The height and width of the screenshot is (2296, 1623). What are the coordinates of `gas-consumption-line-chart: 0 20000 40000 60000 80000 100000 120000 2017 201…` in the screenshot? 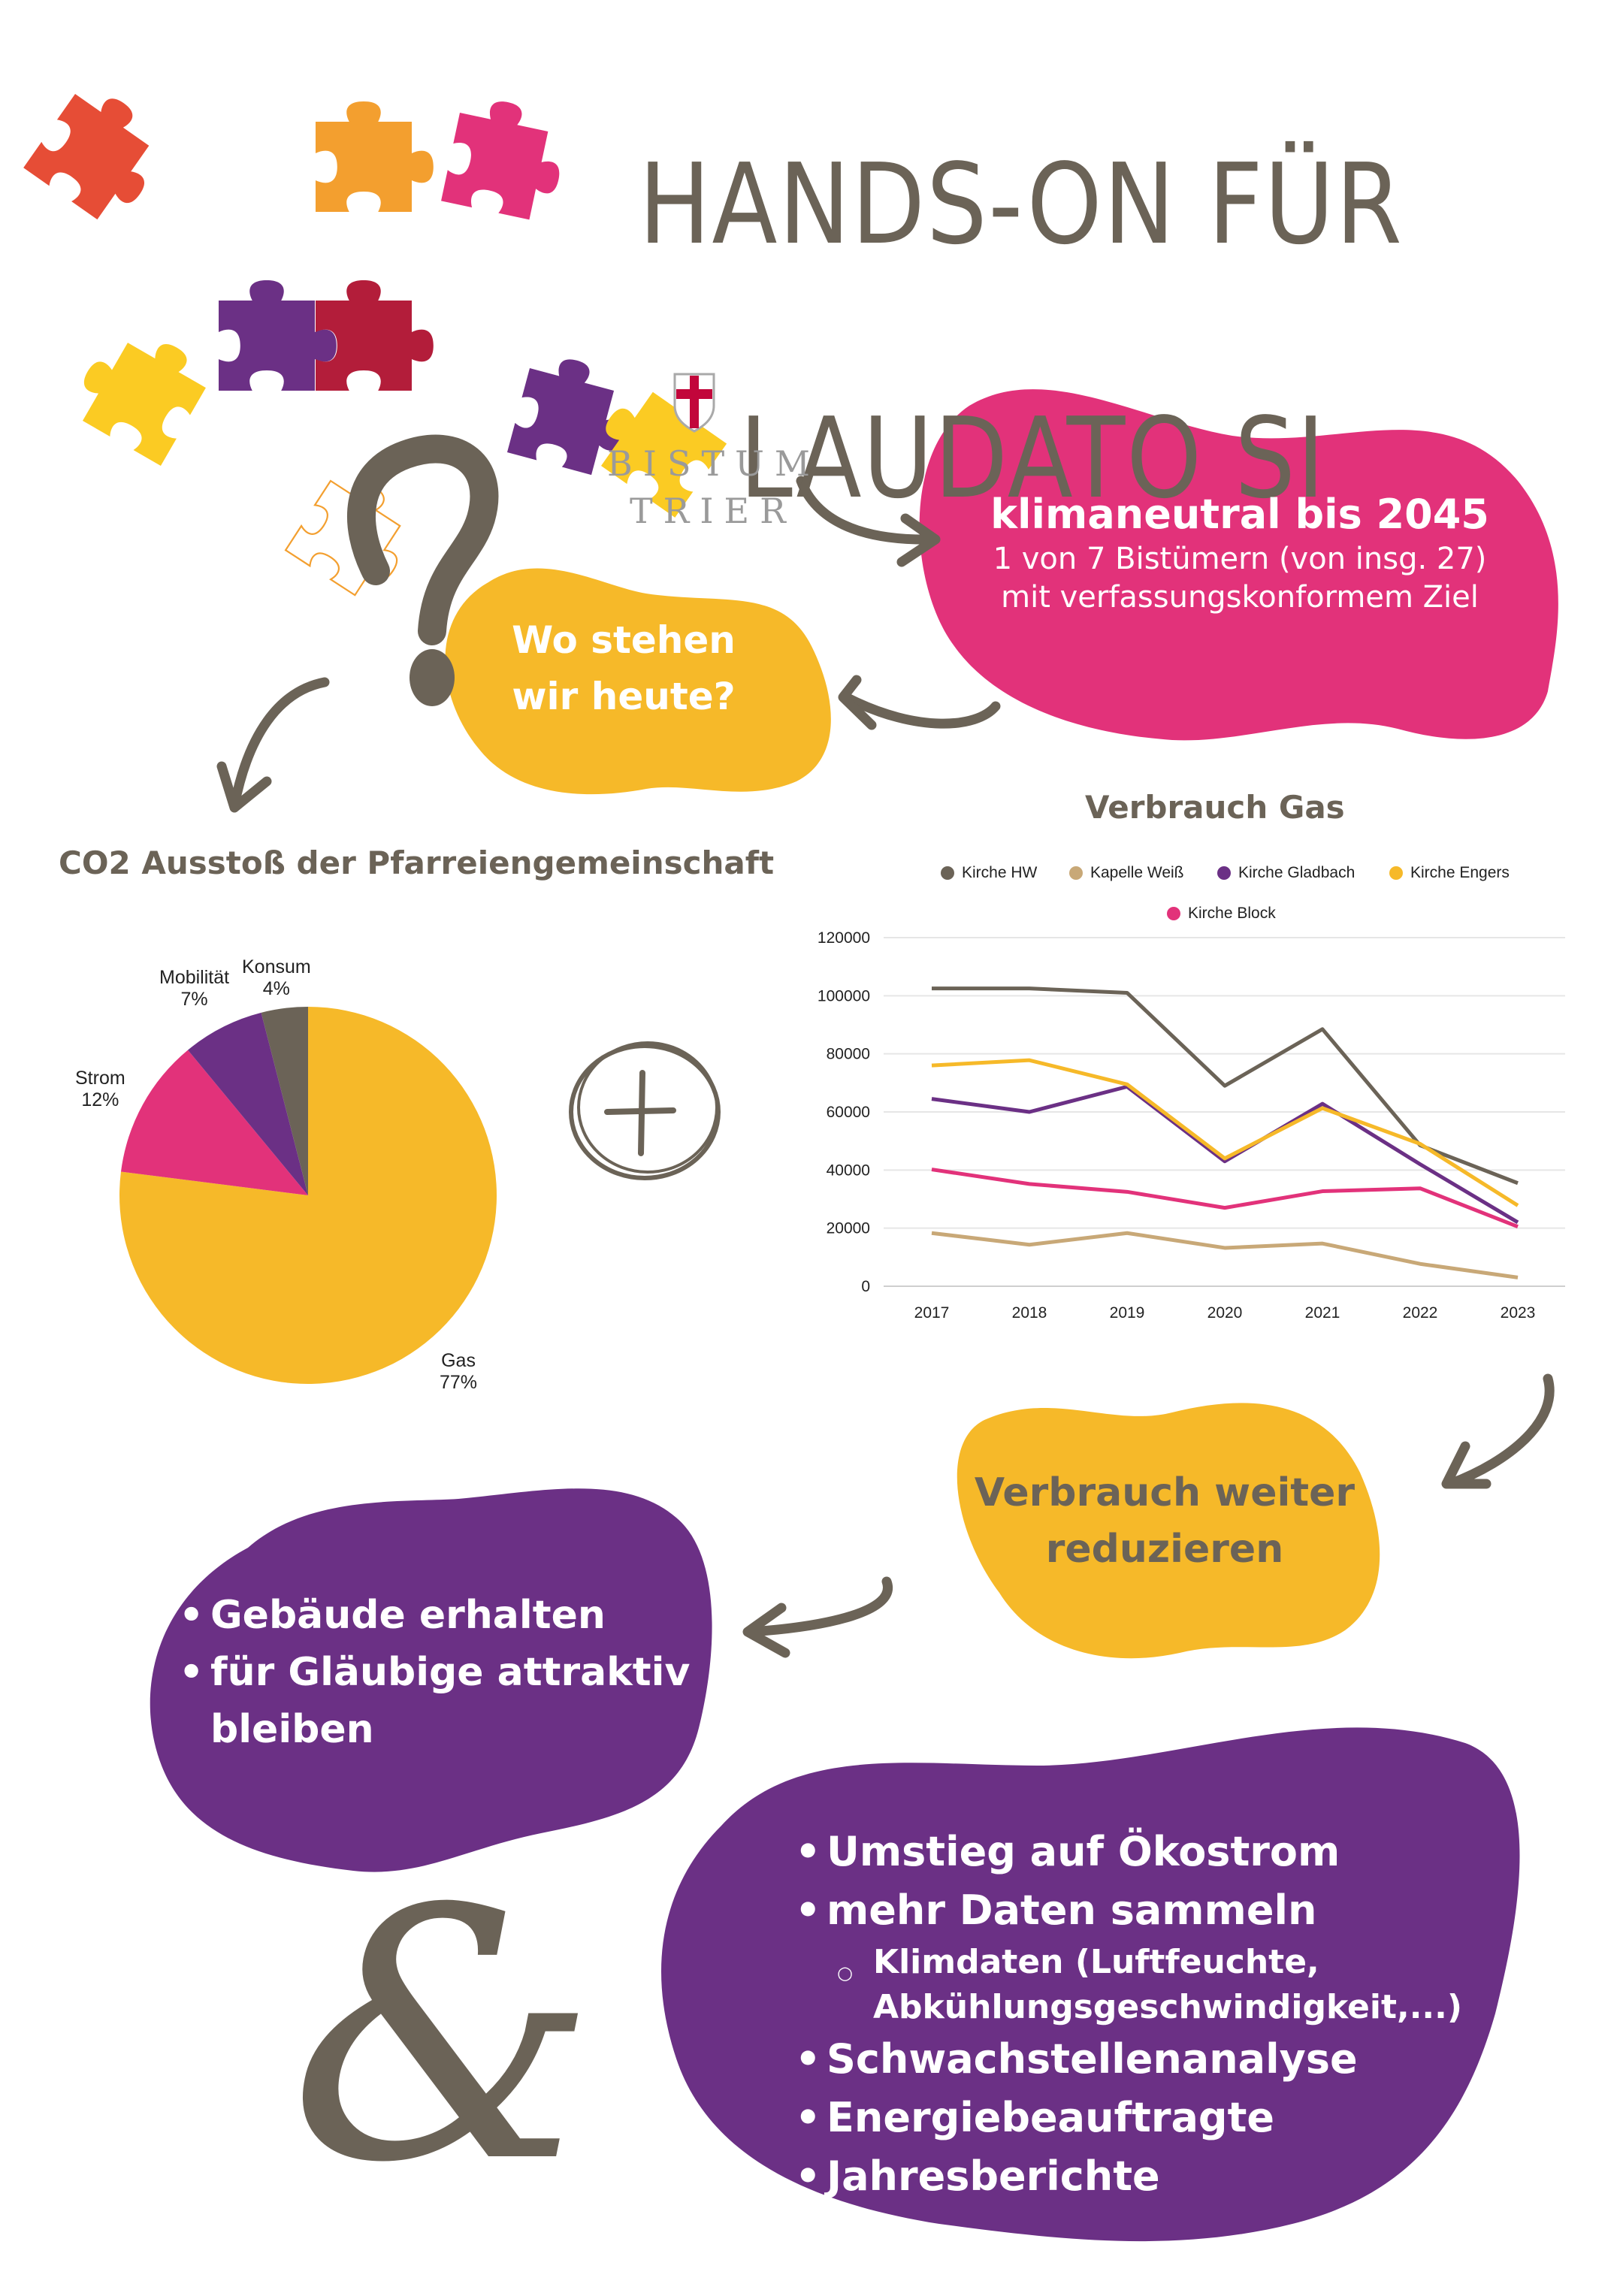 It's located at (1191, 1125).